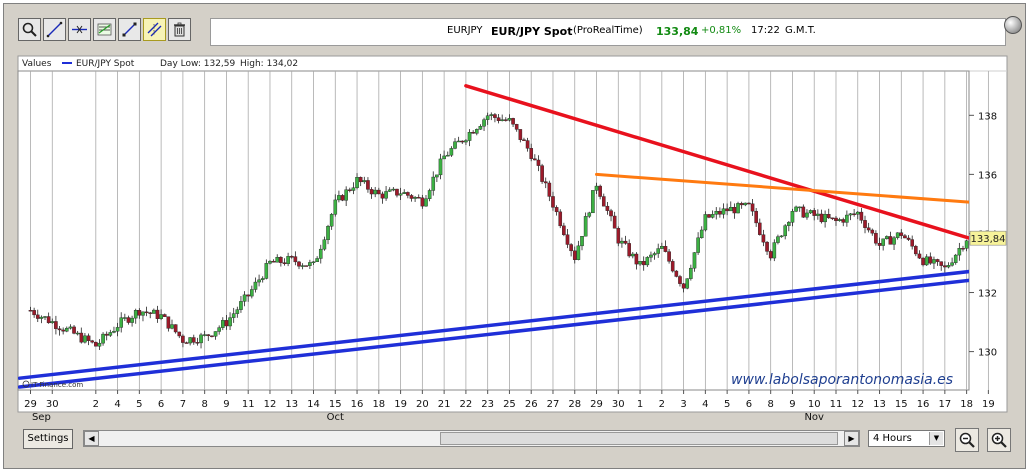  I want to click on x-tick-label: 8, so click(770, 404).